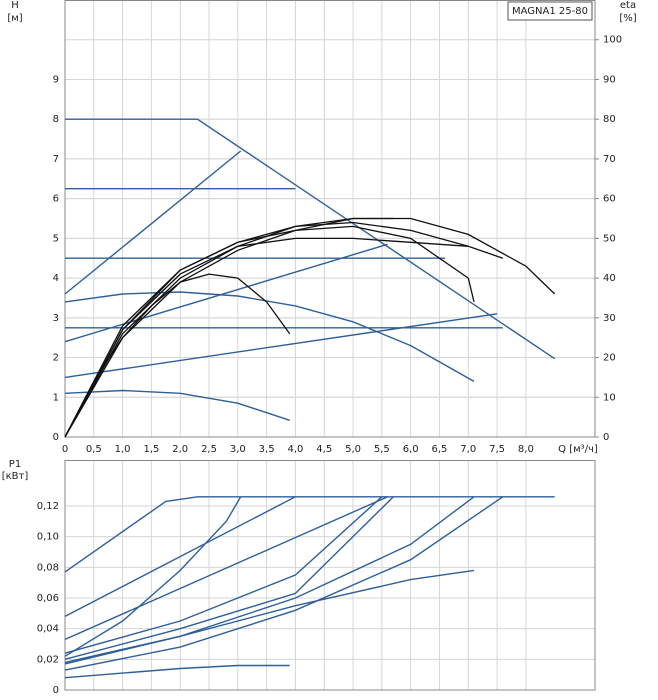 The image size is (658, 700). Describe the element at coordinates (123, 449) in the screenshot. I see `x-tick-label: 1,0` at that location.